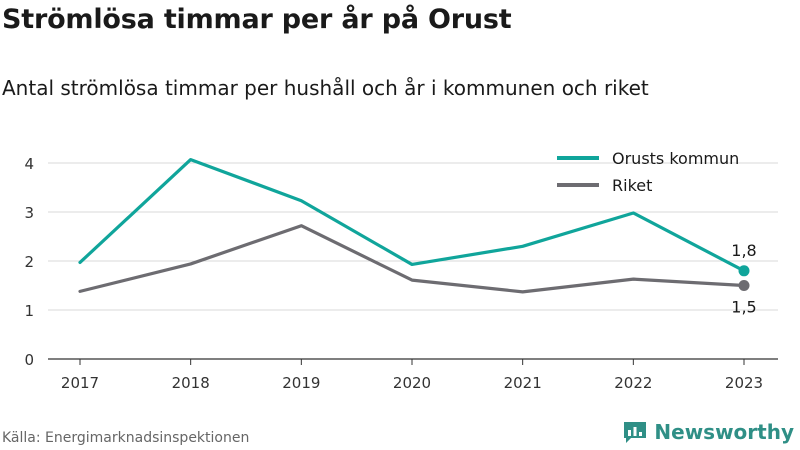 This screenshot has height=450, width=800. I want to click on y-tick-label: 3, so click(29, 213).